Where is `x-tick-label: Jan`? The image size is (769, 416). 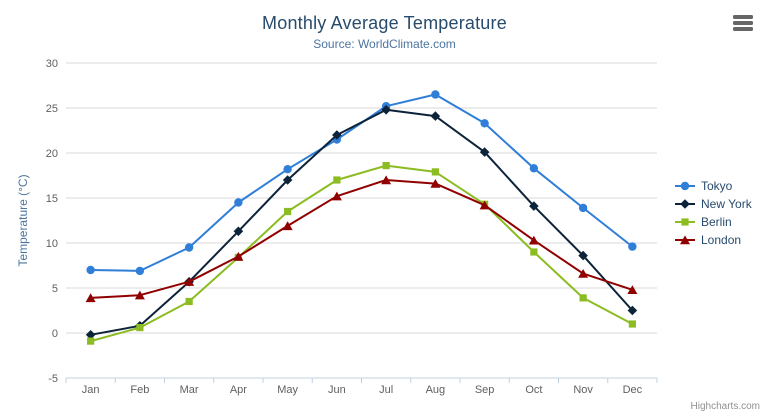 x-tick-label: Jan is located at coordinates (91, 390).